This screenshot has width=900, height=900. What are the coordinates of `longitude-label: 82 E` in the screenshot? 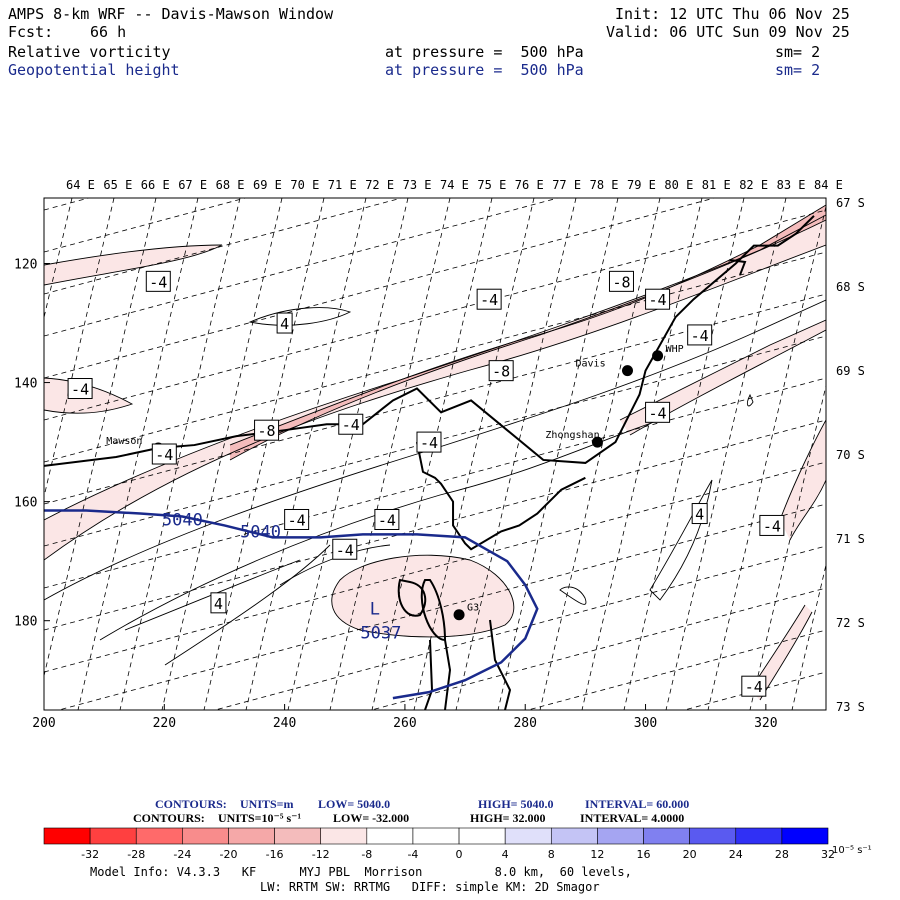 It's located at (753, 185).